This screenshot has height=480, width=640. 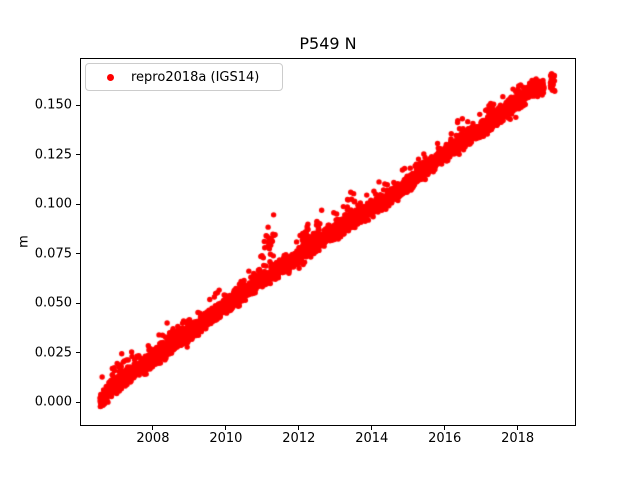 What do you see at coordinates (53, 254) in the screenshot?
I see `y-tick-label: 0.075` at bounding box center [53, 254].